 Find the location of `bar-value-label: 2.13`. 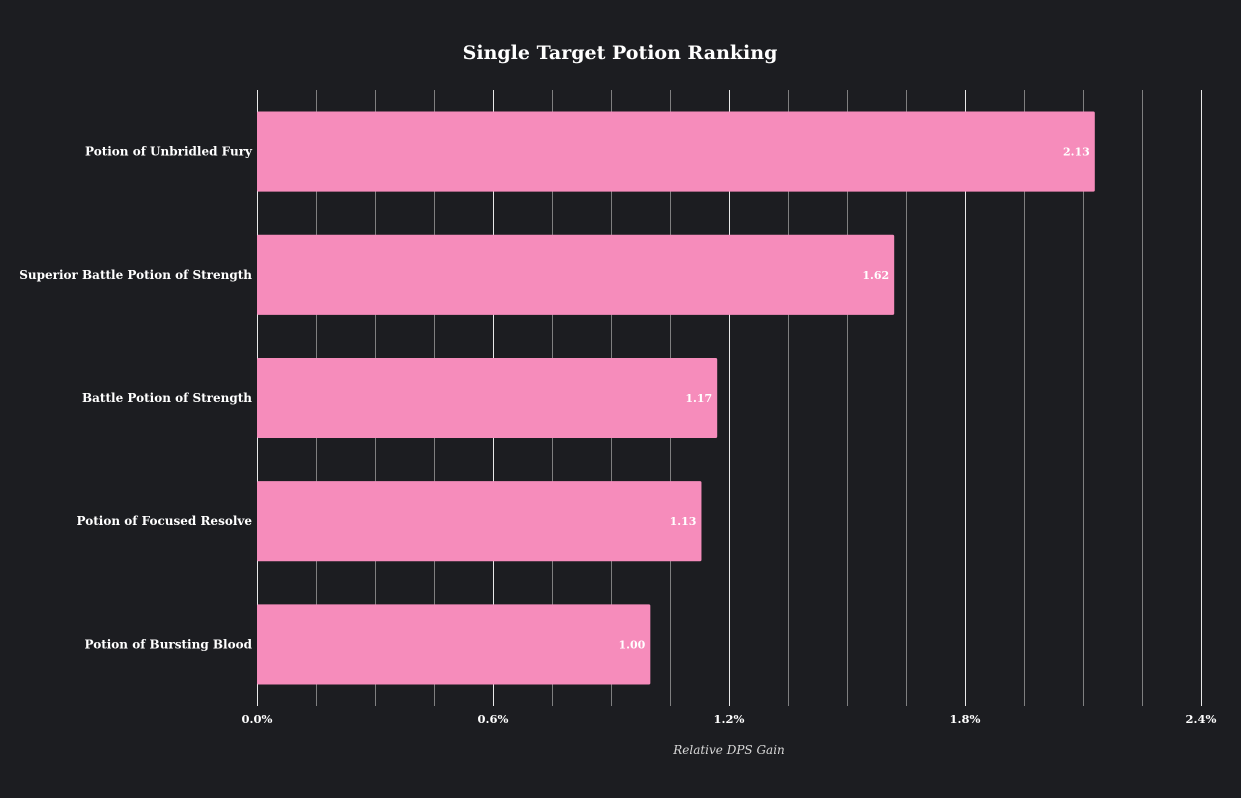

bar-value-label: 2.13 is located at coordinates (1076, 152).